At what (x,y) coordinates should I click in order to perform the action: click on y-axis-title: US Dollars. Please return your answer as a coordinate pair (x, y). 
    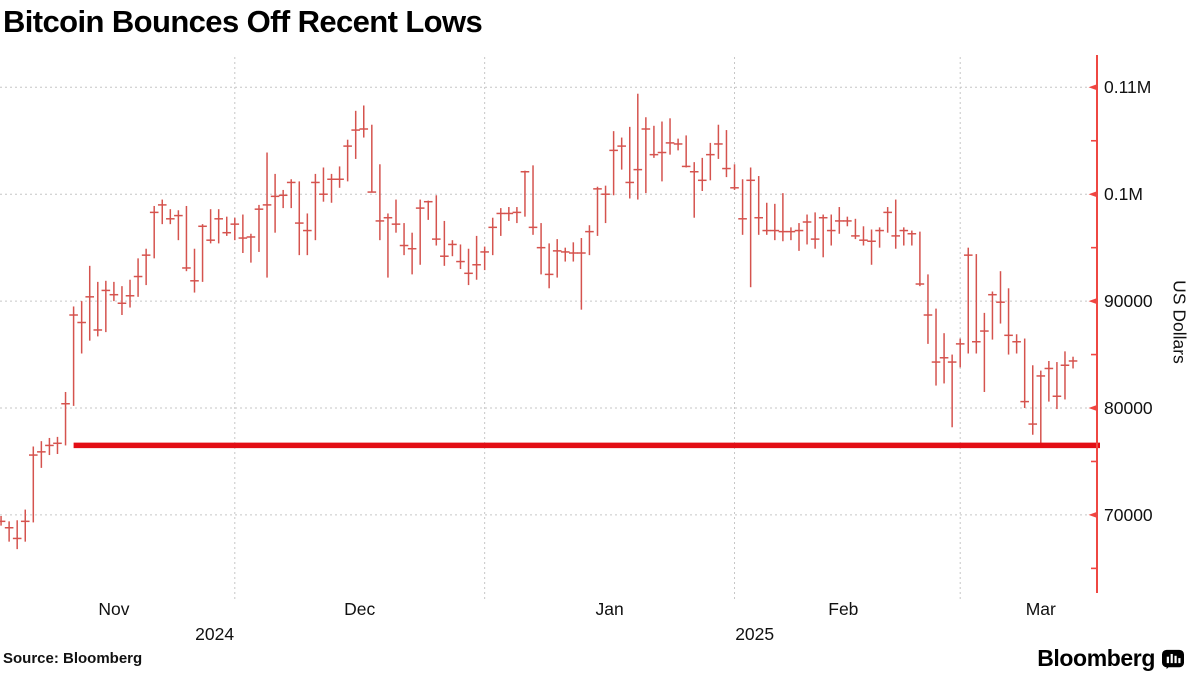
    Looking at the image, I should click on (1179, 322).